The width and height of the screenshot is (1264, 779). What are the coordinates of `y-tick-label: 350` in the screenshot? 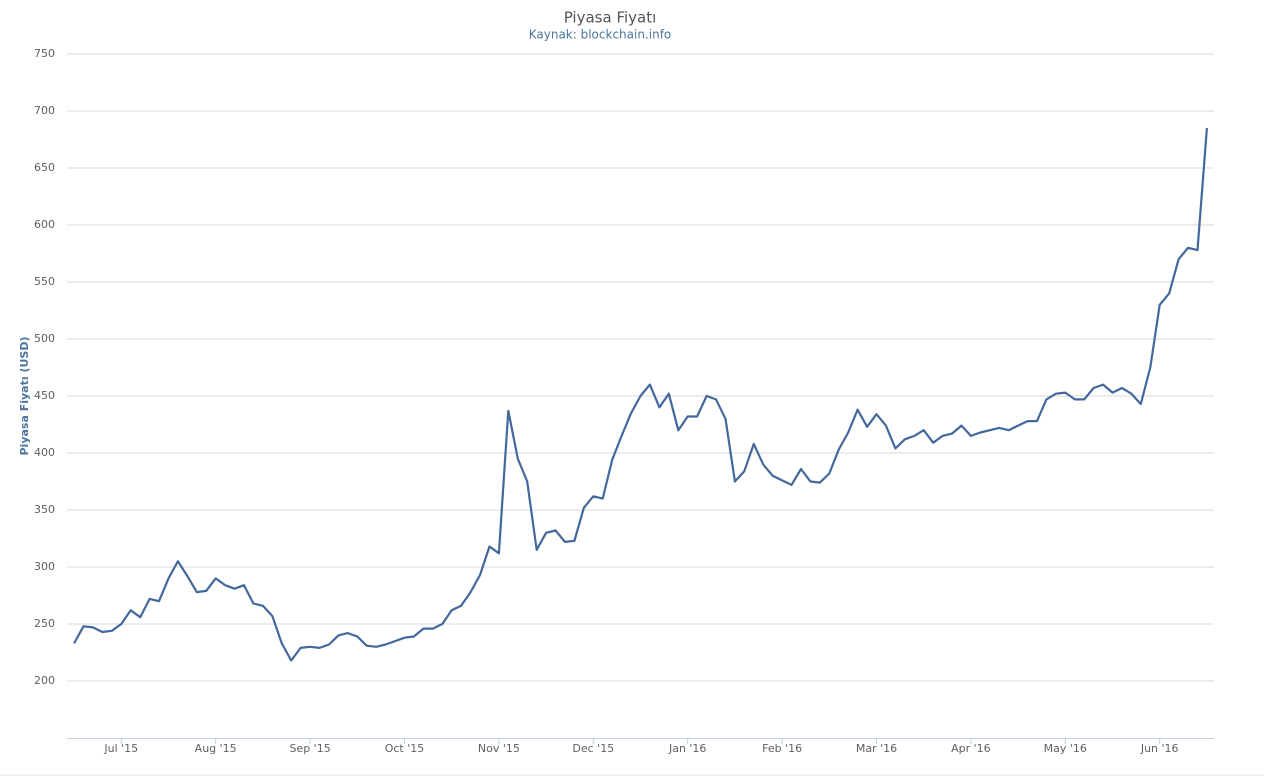 It's located at (44, 509).